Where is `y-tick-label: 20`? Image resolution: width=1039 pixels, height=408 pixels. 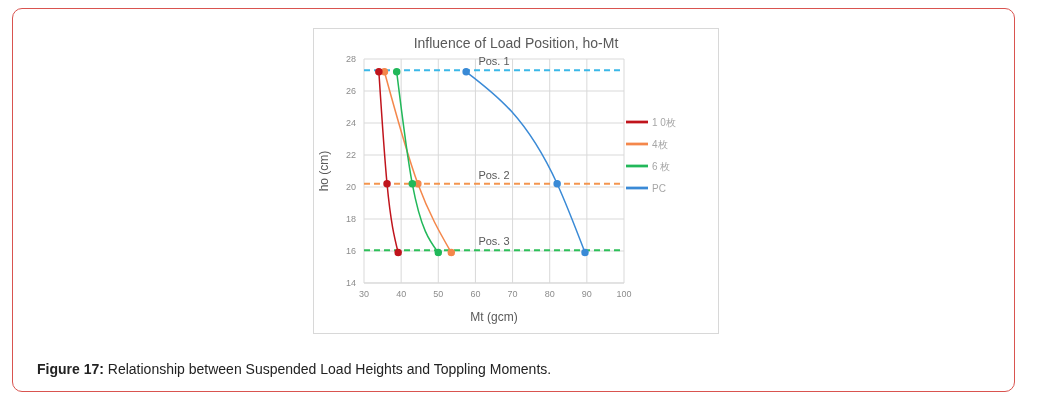 y-tick-label: 20 is located at coordinates (350, 187).